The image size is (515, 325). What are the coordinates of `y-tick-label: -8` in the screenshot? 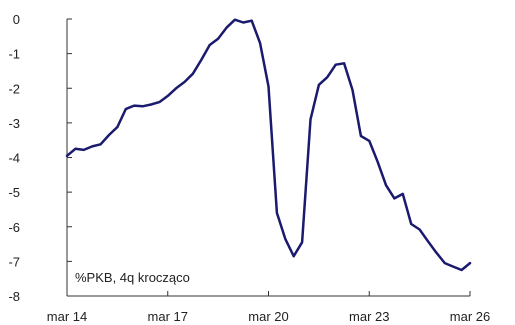 It's located at (14, 296).